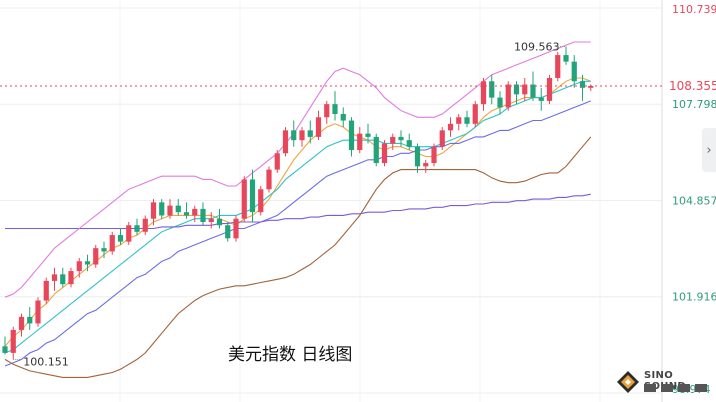  What do you see at coordinates (694, 104) in the screenshot?
I see `y-tick-label: 107.798` at bounding box center [694, 104].